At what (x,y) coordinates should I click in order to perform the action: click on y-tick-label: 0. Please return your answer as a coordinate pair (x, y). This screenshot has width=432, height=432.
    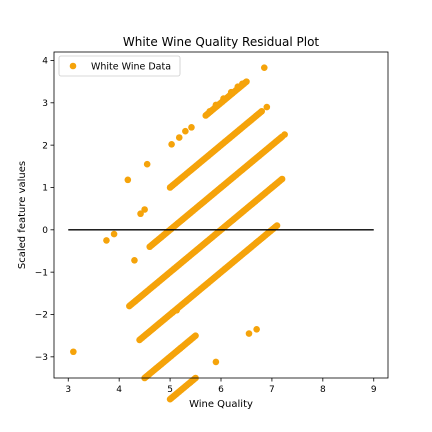
    Looking at the image, I should click on (45, 231).